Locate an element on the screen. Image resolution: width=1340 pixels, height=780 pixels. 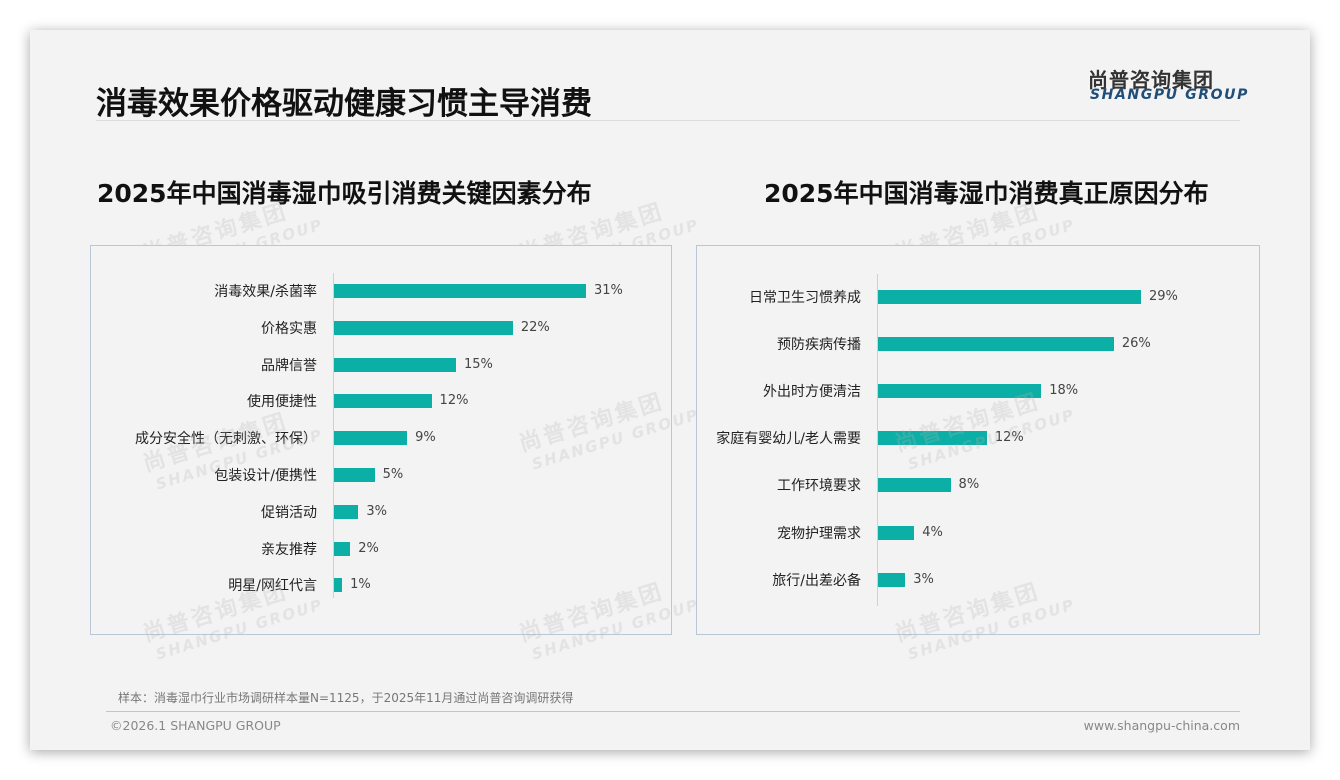
chart-title-left: 2025年中国消毒湿巾吸引消费关键因素分布 is located at coordinates (344, 193).